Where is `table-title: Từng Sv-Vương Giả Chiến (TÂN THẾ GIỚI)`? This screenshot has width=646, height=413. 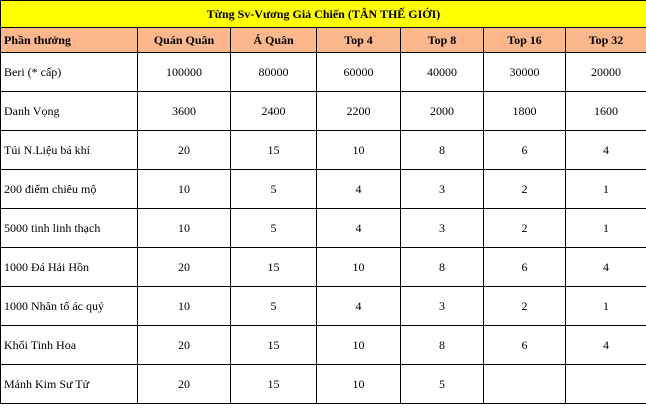
table-title: Từng Sv-Vương Giả Chiến (TÂN THẾ GIỚI) is located at coordinates (323, 14).